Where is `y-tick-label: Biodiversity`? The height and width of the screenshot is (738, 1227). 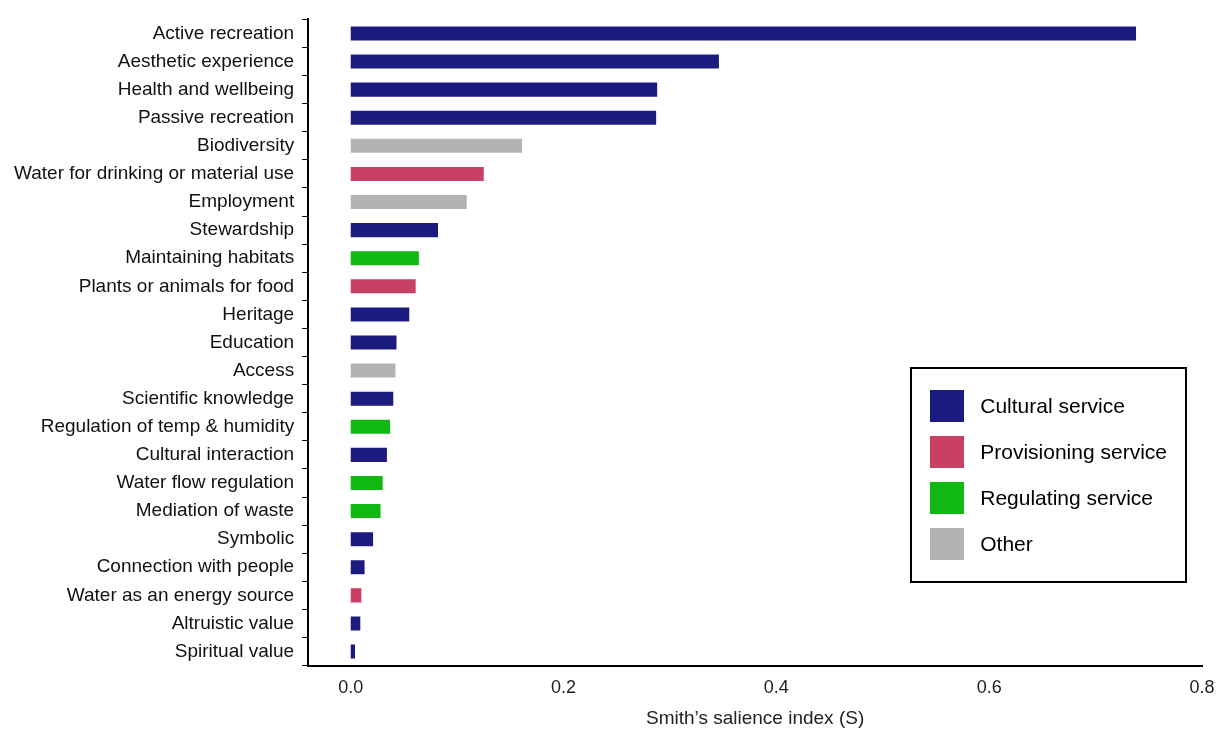 y-tick-label: Biodiversity is located at coordinates (246, 145).